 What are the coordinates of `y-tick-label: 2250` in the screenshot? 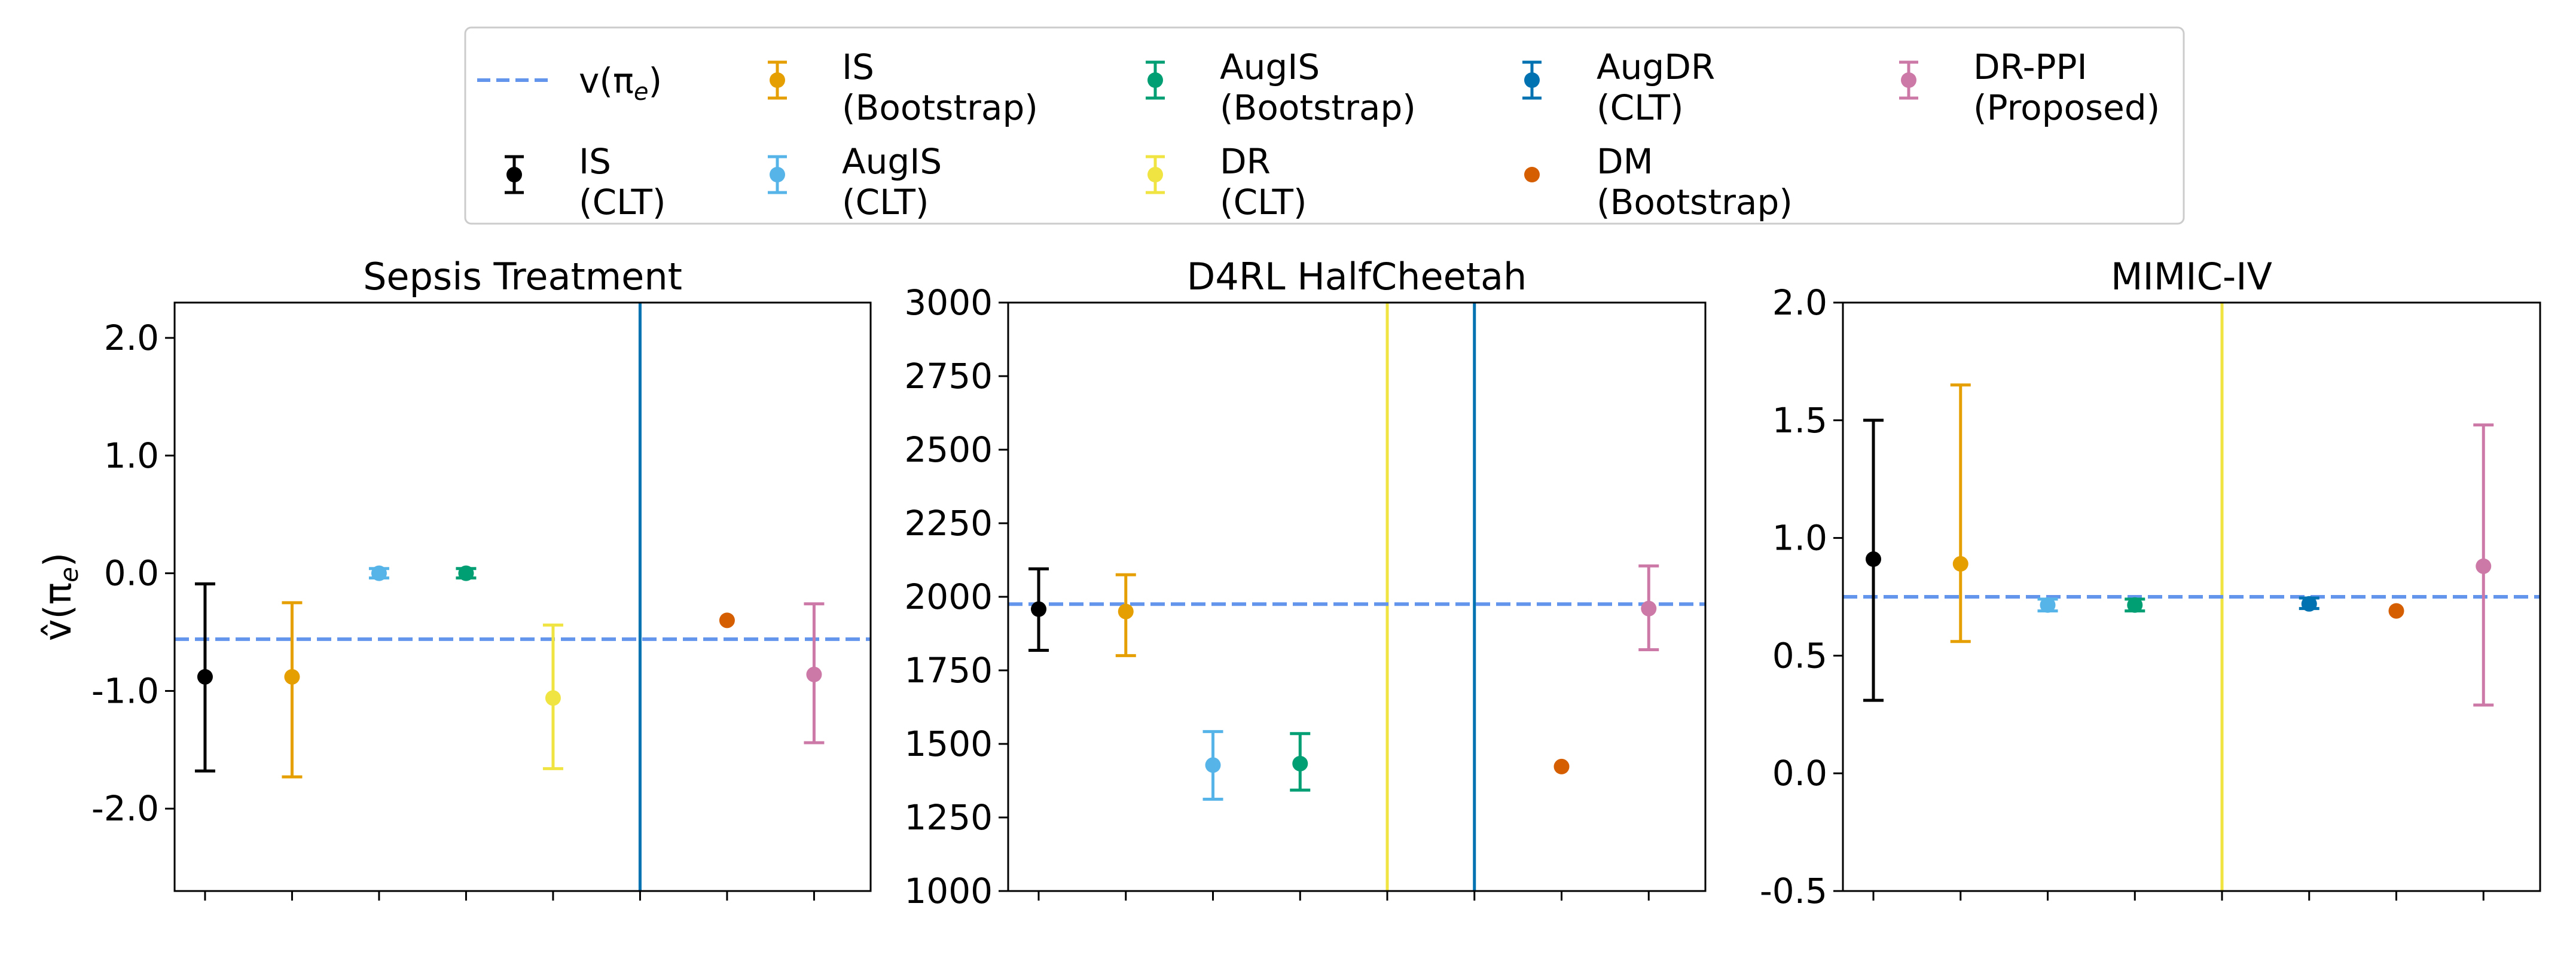 It's located at (948, 523).